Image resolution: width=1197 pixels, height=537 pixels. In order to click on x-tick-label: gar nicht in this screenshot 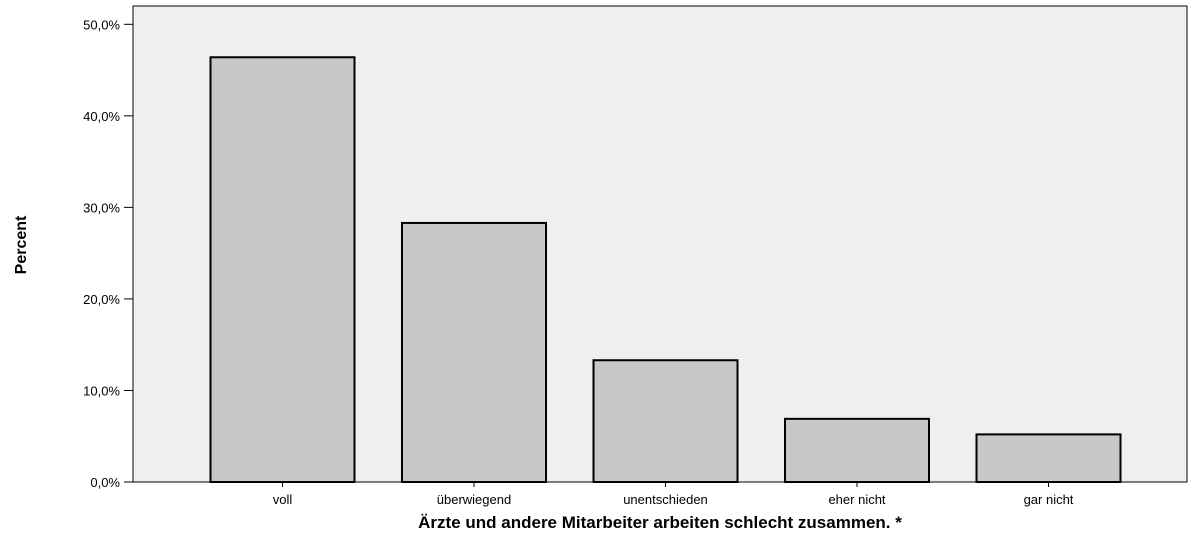, I will do `click(1049, 499)`.